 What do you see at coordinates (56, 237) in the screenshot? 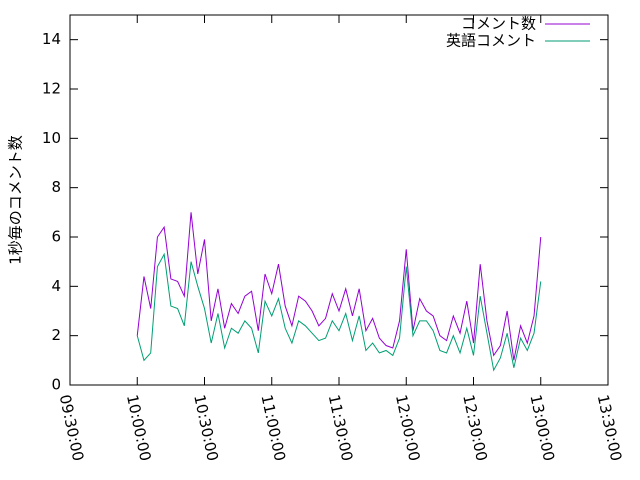
I see `y-tick-label: 6` at bounding box center [56, 237].